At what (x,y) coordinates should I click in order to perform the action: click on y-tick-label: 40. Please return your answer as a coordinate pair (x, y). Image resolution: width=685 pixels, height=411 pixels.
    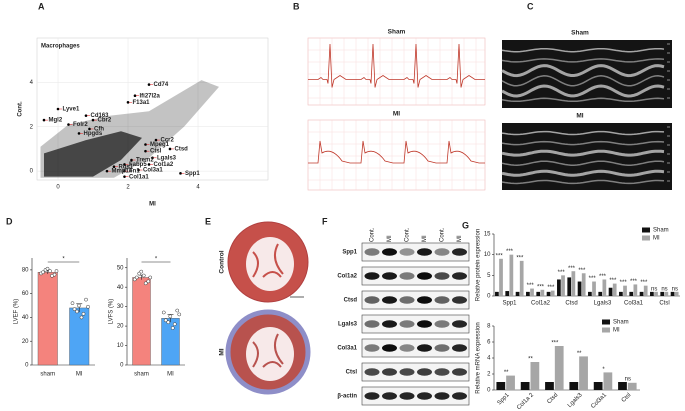
    Looking at the image, I should click on (120, 288).